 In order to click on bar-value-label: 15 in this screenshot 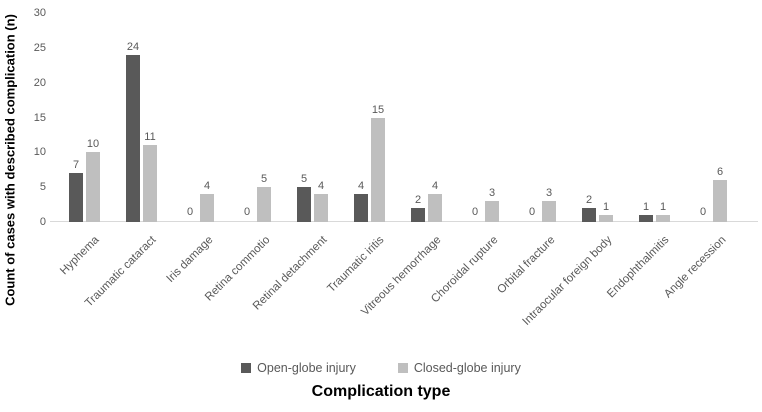, I will do `click(378, 109)`.